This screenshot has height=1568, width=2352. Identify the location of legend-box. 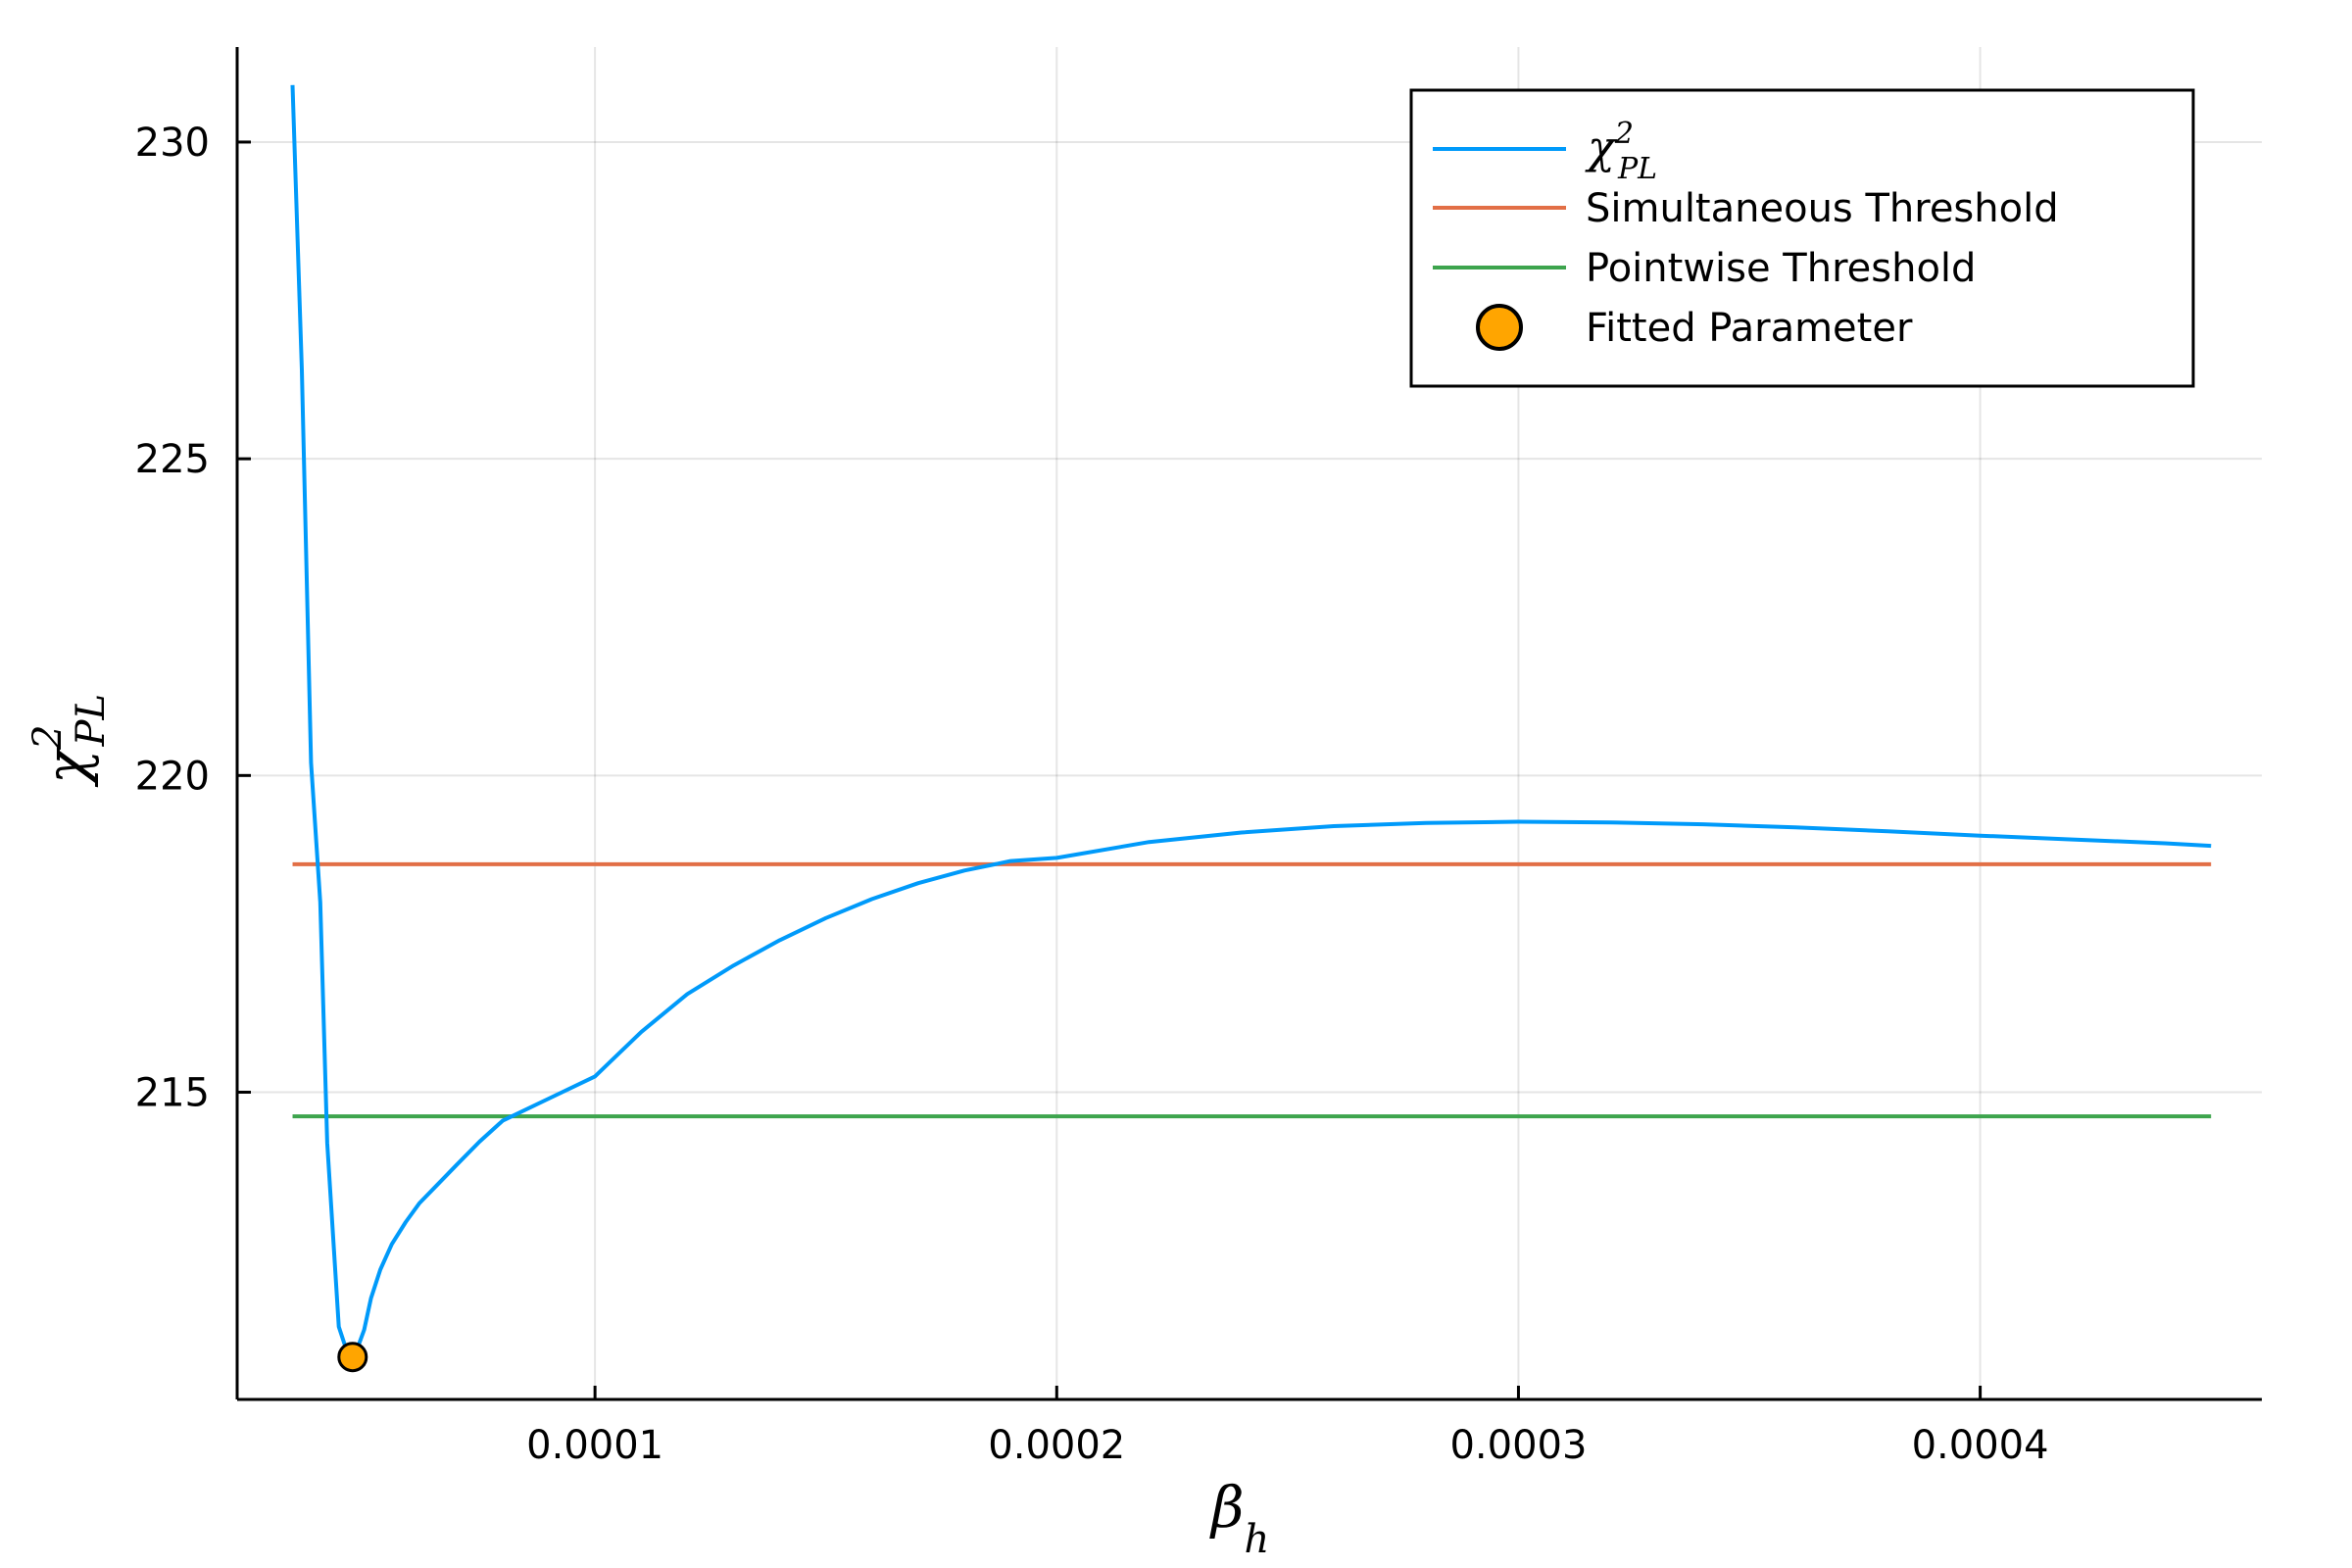
(1802, 238).